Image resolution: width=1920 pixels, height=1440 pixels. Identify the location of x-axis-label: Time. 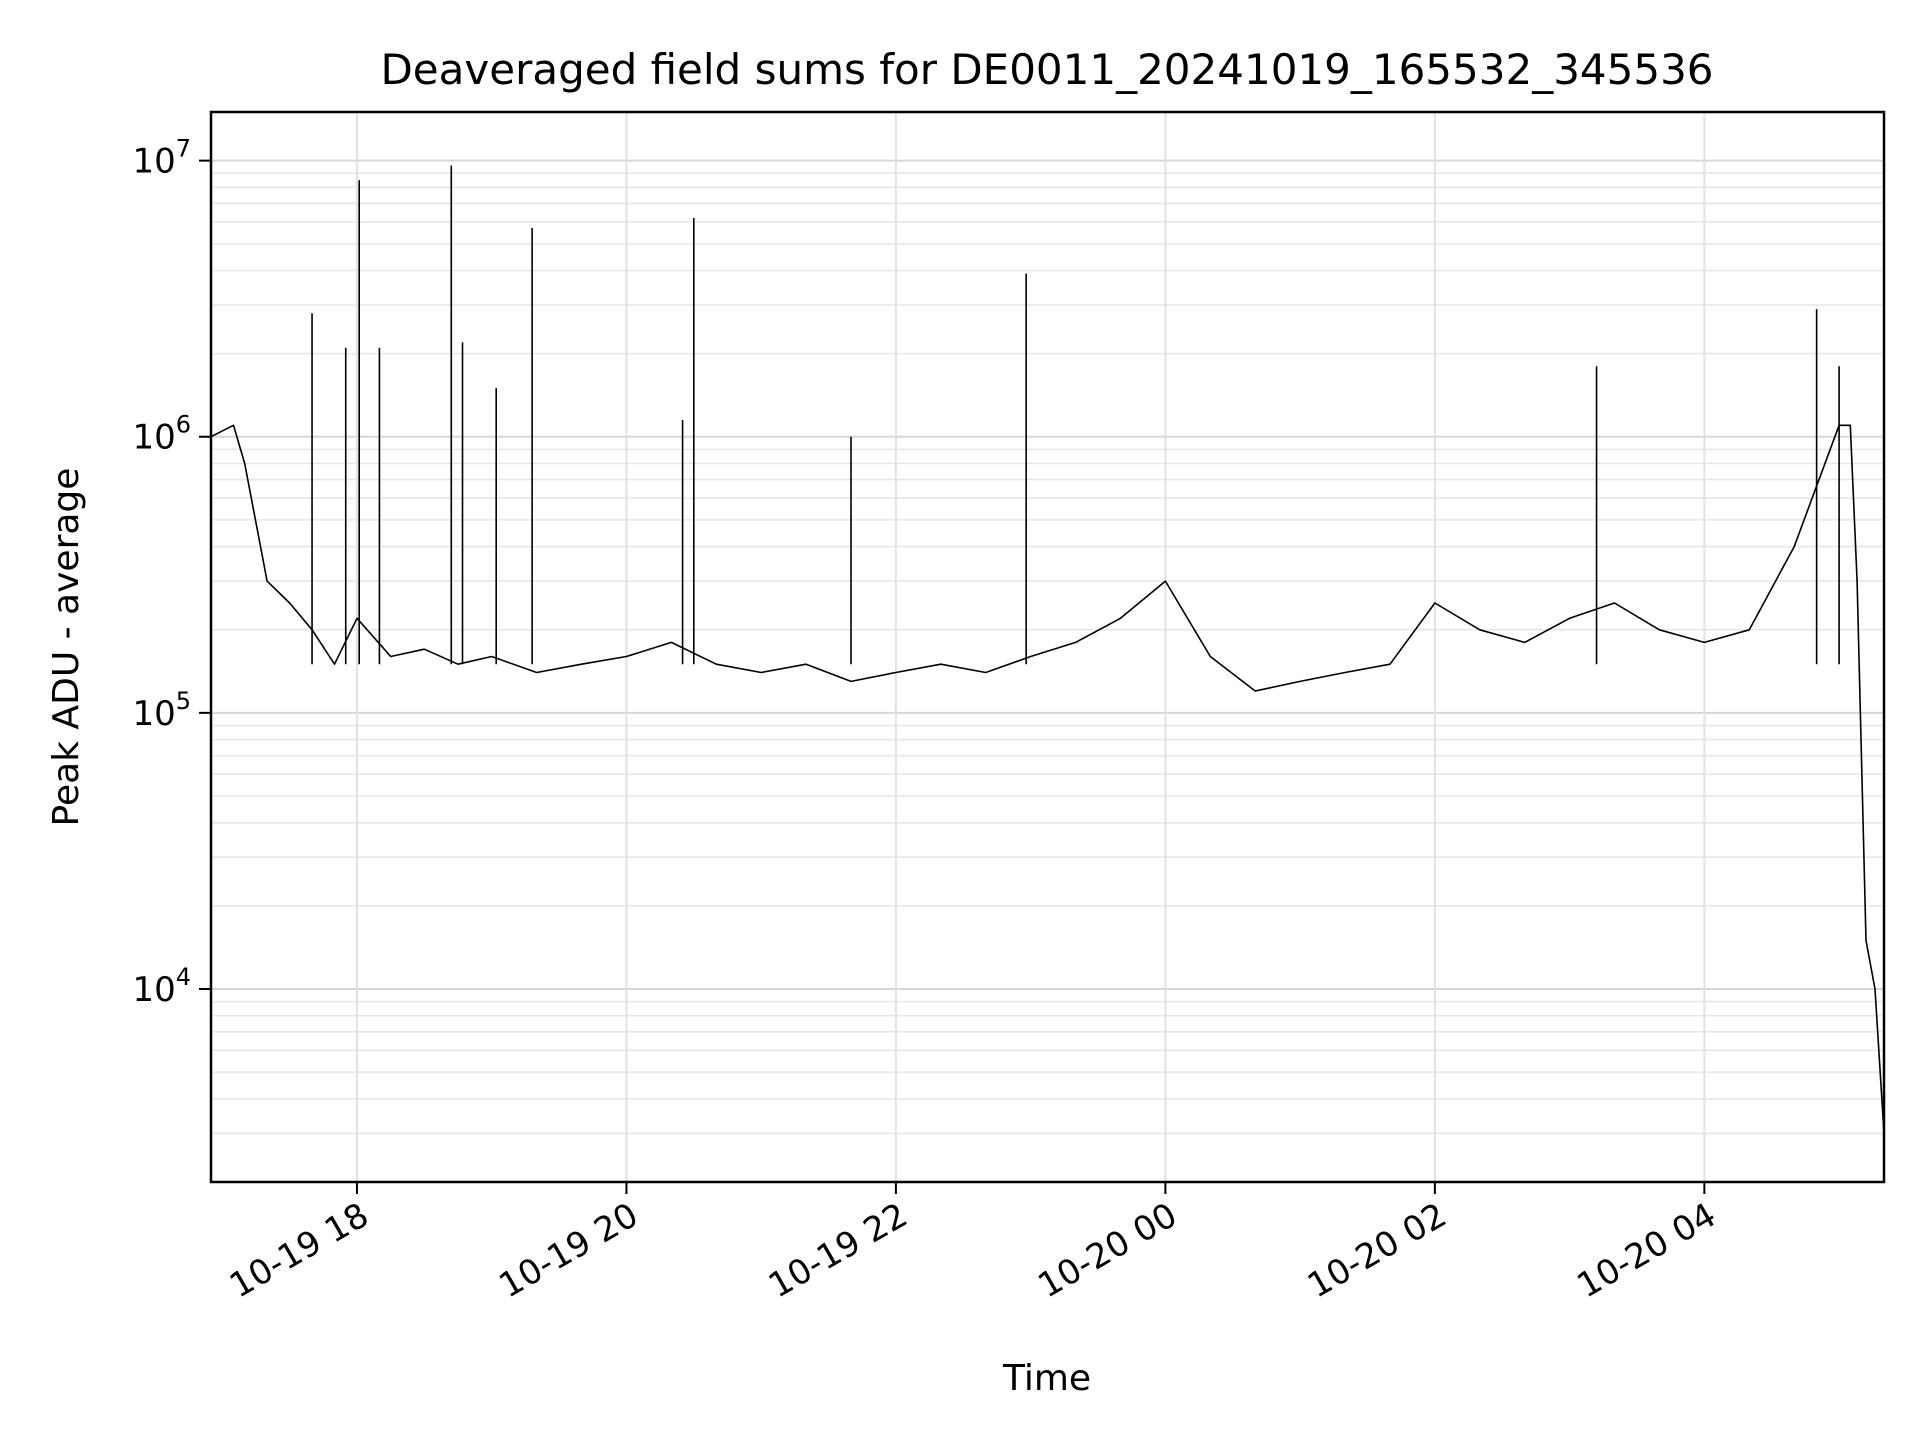
(1046, 1378).